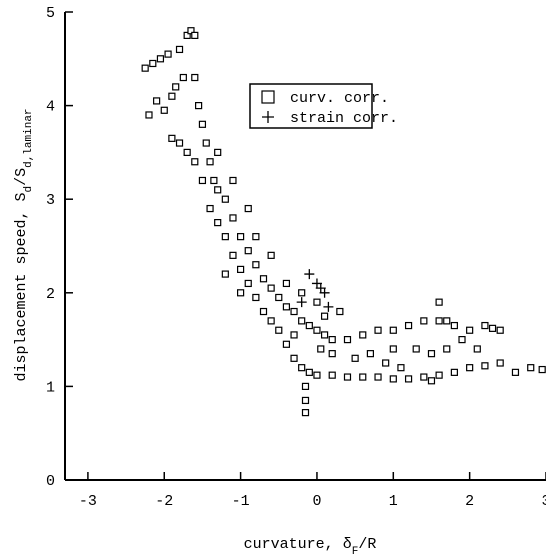 This screenshot has height=559, width=546. What do you see at coordinates (50, 200) in the screenshot?
I see `y-tick-label: 3` at bounding box center [50, 200].